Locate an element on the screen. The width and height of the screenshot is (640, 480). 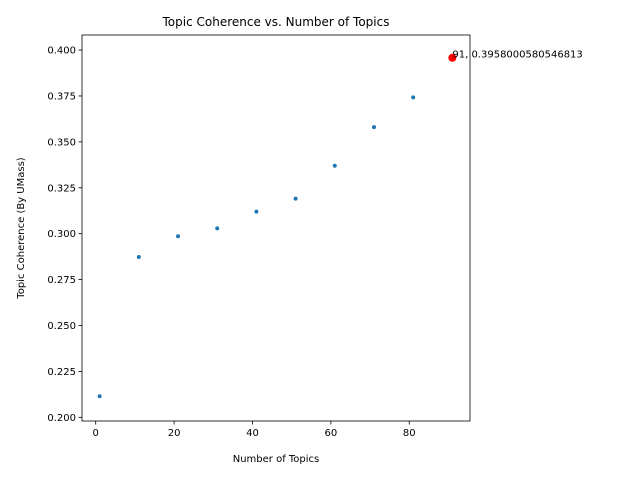
y-tick-label: 0.250 is located at coordinates (61, 326).